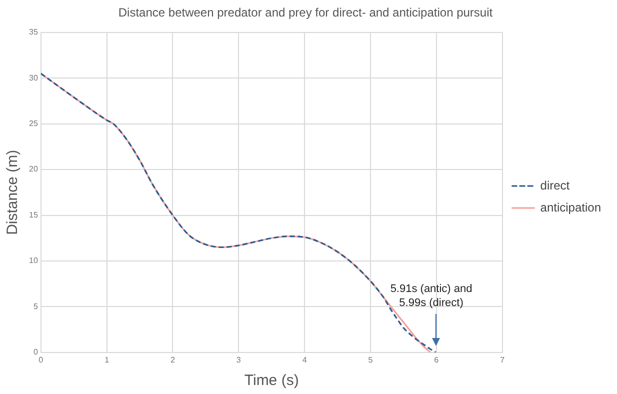 This screenshot has width=617, height=394. What do you see at coordinates (13, 192) in the screenshot?
I see `y-axis-title: Distance (m)` at bounding box center [13, 192].